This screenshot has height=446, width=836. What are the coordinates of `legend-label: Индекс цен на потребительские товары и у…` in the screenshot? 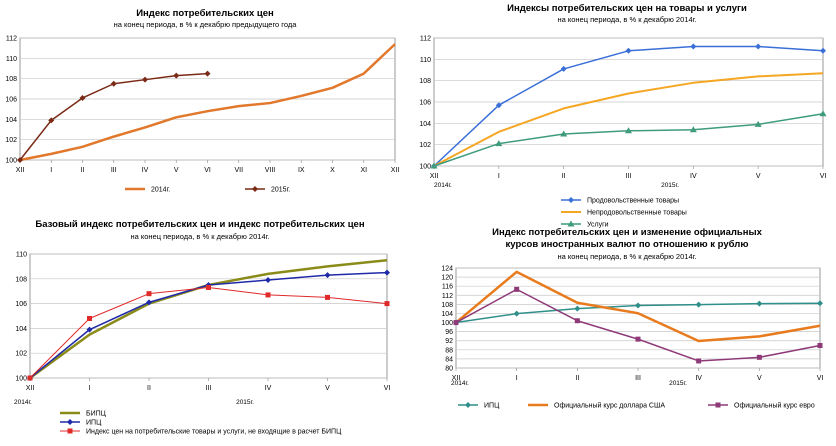 It's located at (214, 432).